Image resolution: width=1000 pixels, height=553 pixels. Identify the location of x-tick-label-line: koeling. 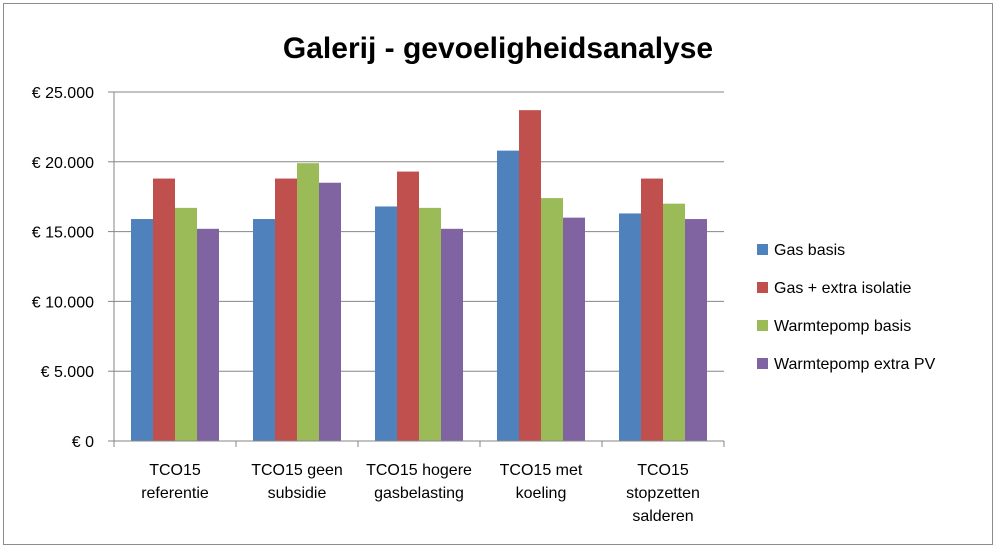
(541, 493).